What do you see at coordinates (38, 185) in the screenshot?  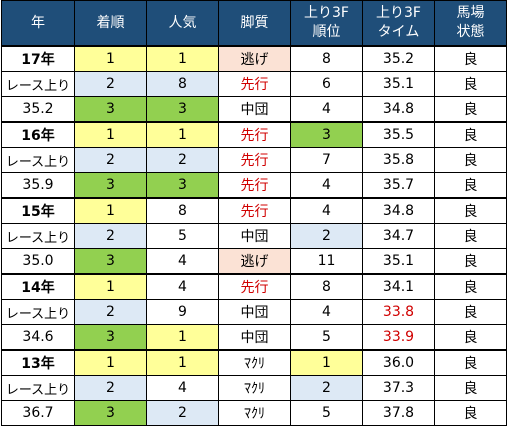 I see `race-time-value: 35.9` at bounding box center [38, 185].